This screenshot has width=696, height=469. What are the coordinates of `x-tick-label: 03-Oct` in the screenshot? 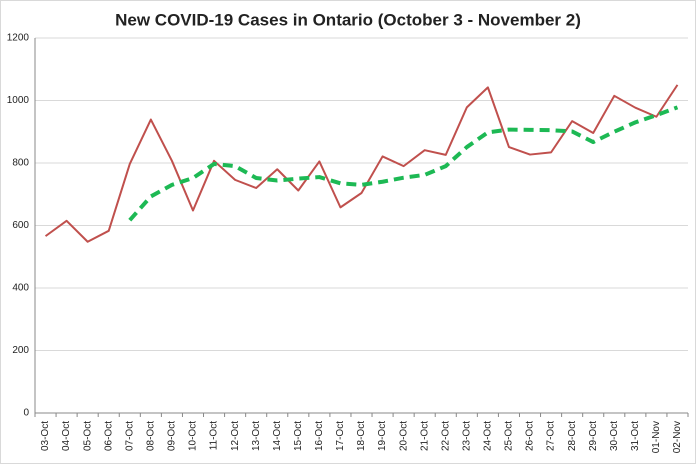 It's located at (45, 436).